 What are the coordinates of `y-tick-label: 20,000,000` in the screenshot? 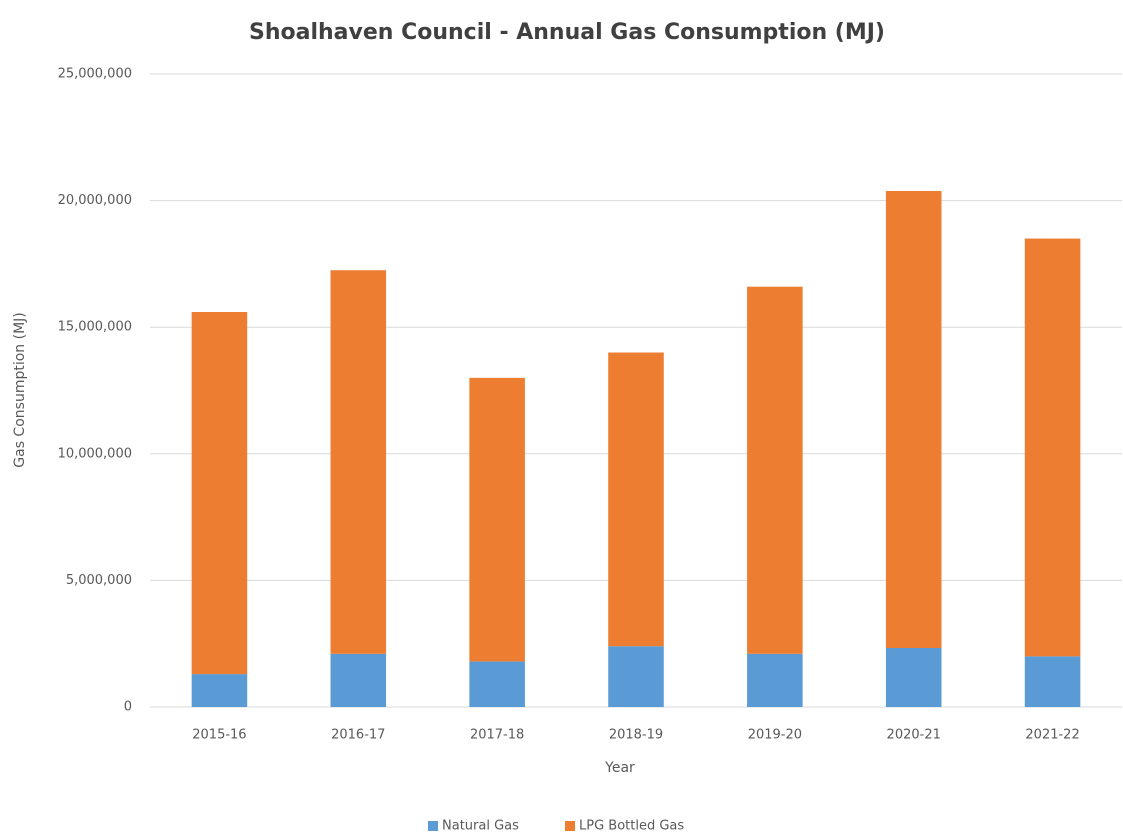 It's located at (95, 200).